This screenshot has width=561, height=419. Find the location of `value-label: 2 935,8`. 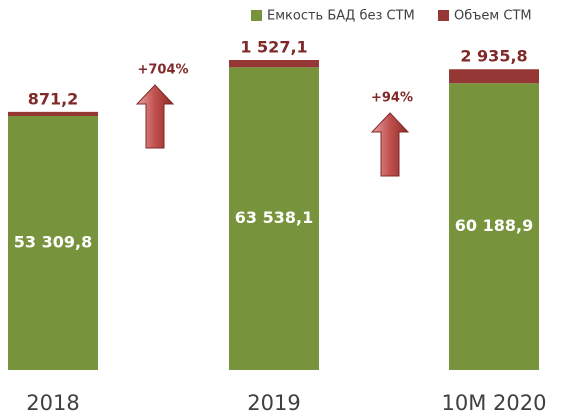

value-label: 2 935,8 is located at coordinates (493, 56).